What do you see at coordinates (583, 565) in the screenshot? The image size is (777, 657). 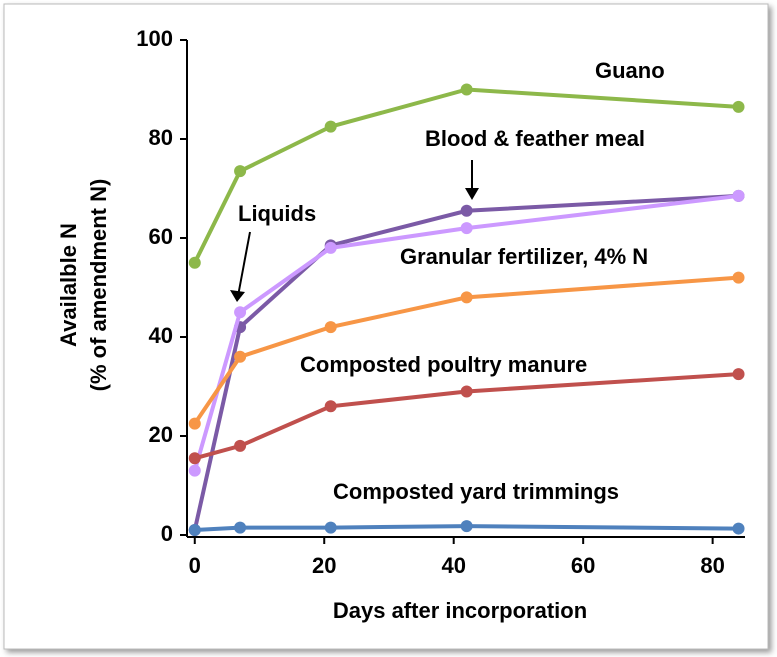 I see `x-tick-label: 60` at bounding box center [583, 565].